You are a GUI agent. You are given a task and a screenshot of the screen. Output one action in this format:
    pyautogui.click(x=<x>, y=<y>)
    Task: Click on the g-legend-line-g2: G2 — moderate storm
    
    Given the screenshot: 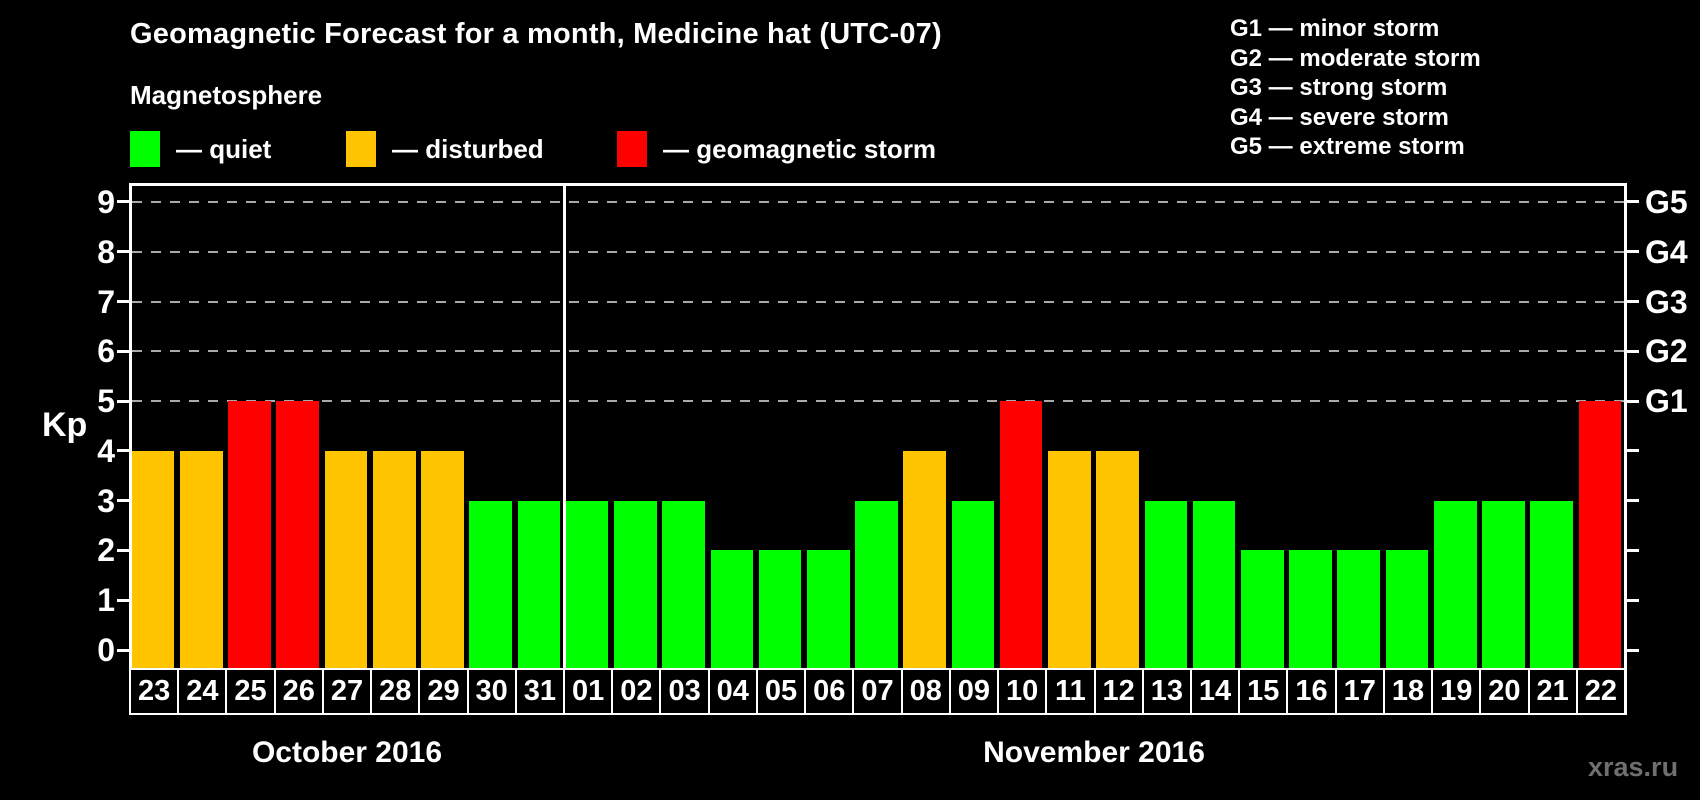 What is the action you would take?
    pyautogui.click(x=1355, y=58)
    